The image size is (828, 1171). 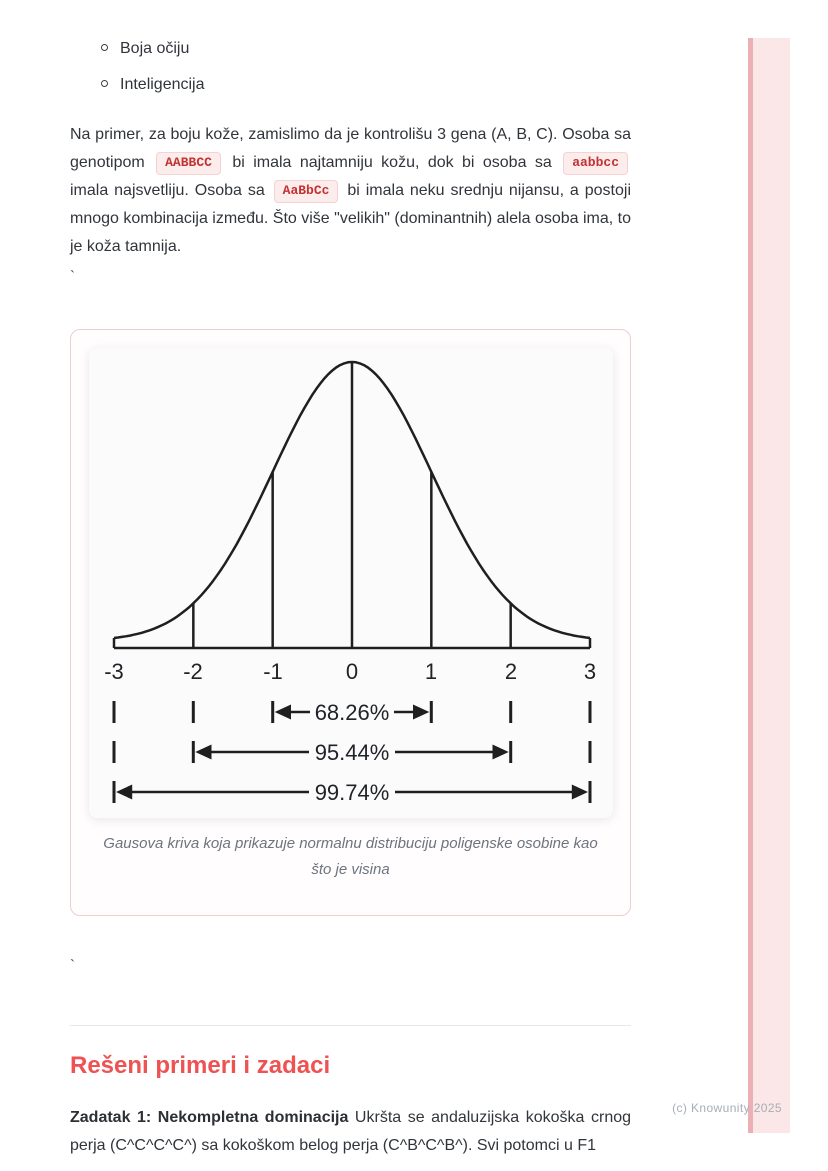 I want to click on tick-label: -3, so click(x=114, y=671).